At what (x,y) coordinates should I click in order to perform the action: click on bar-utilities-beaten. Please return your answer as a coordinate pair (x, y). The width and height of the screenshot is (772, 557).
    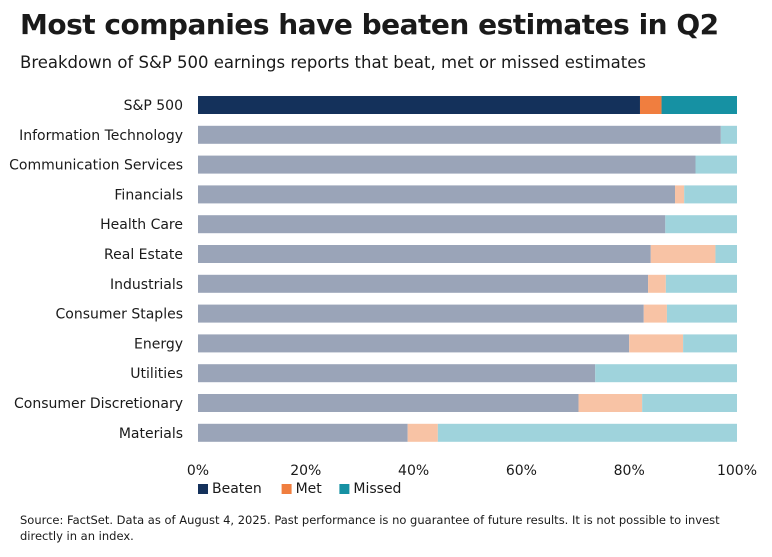
    Looking at the image, I should click on (397, 373).